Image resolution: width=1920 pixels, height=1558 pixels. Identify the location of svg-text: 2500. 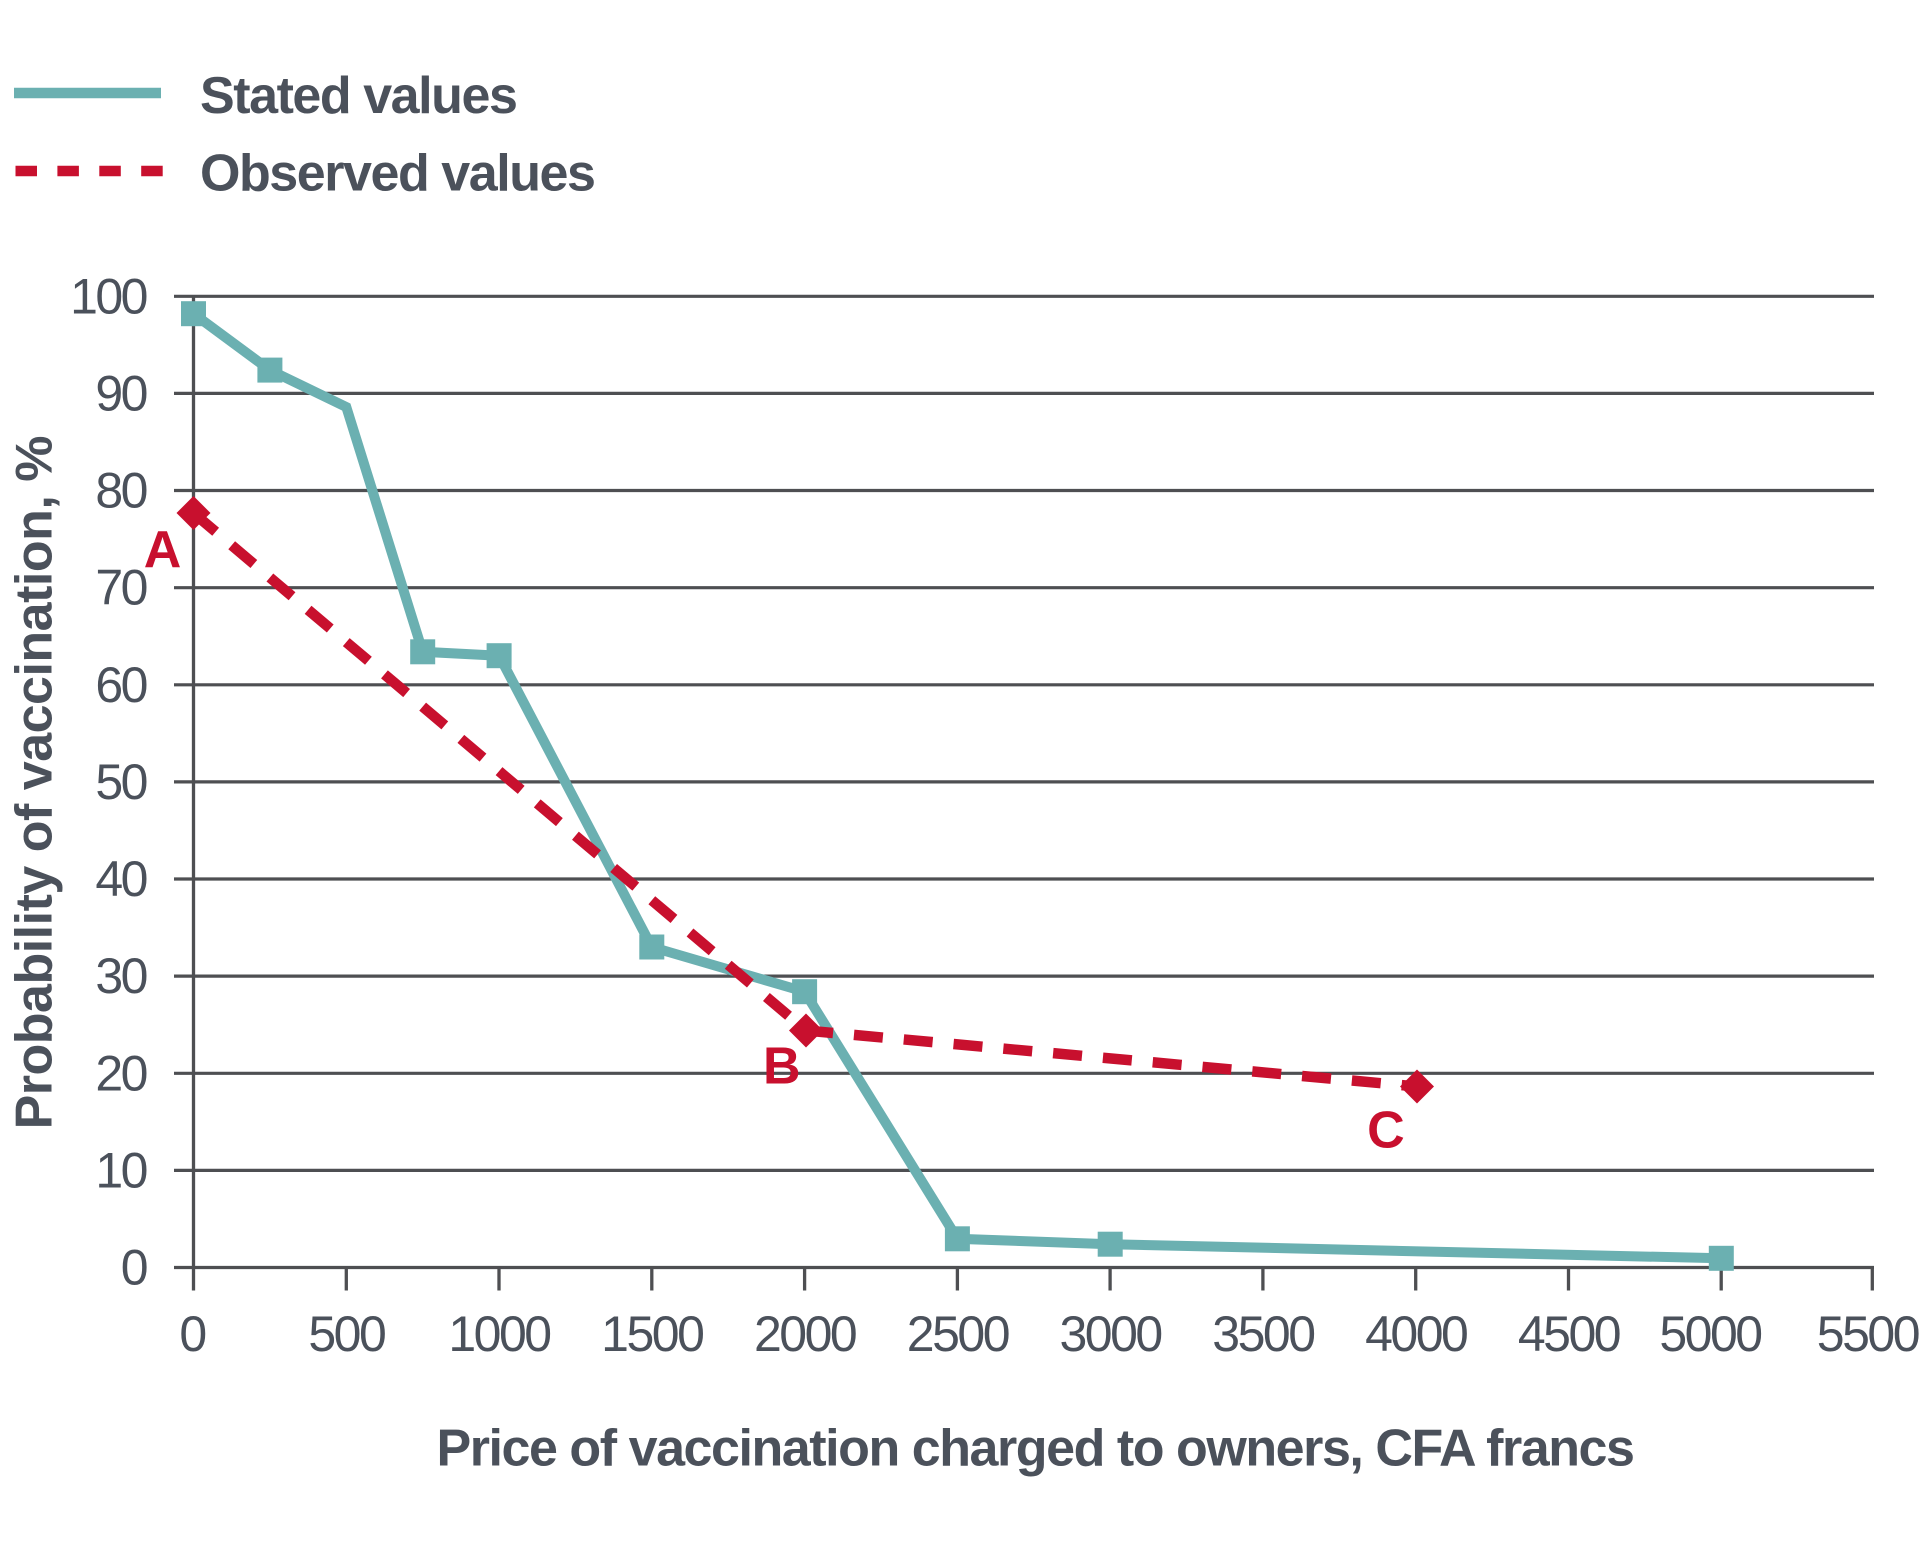
(958, 1334).